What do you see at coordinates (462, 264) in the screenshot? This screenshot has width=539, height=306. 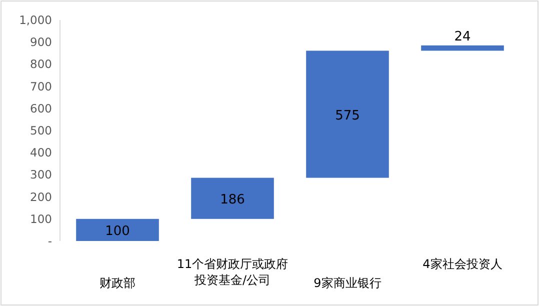 I see `x-tick-label: 4家社会投资人` at bounding box center [462, 264].